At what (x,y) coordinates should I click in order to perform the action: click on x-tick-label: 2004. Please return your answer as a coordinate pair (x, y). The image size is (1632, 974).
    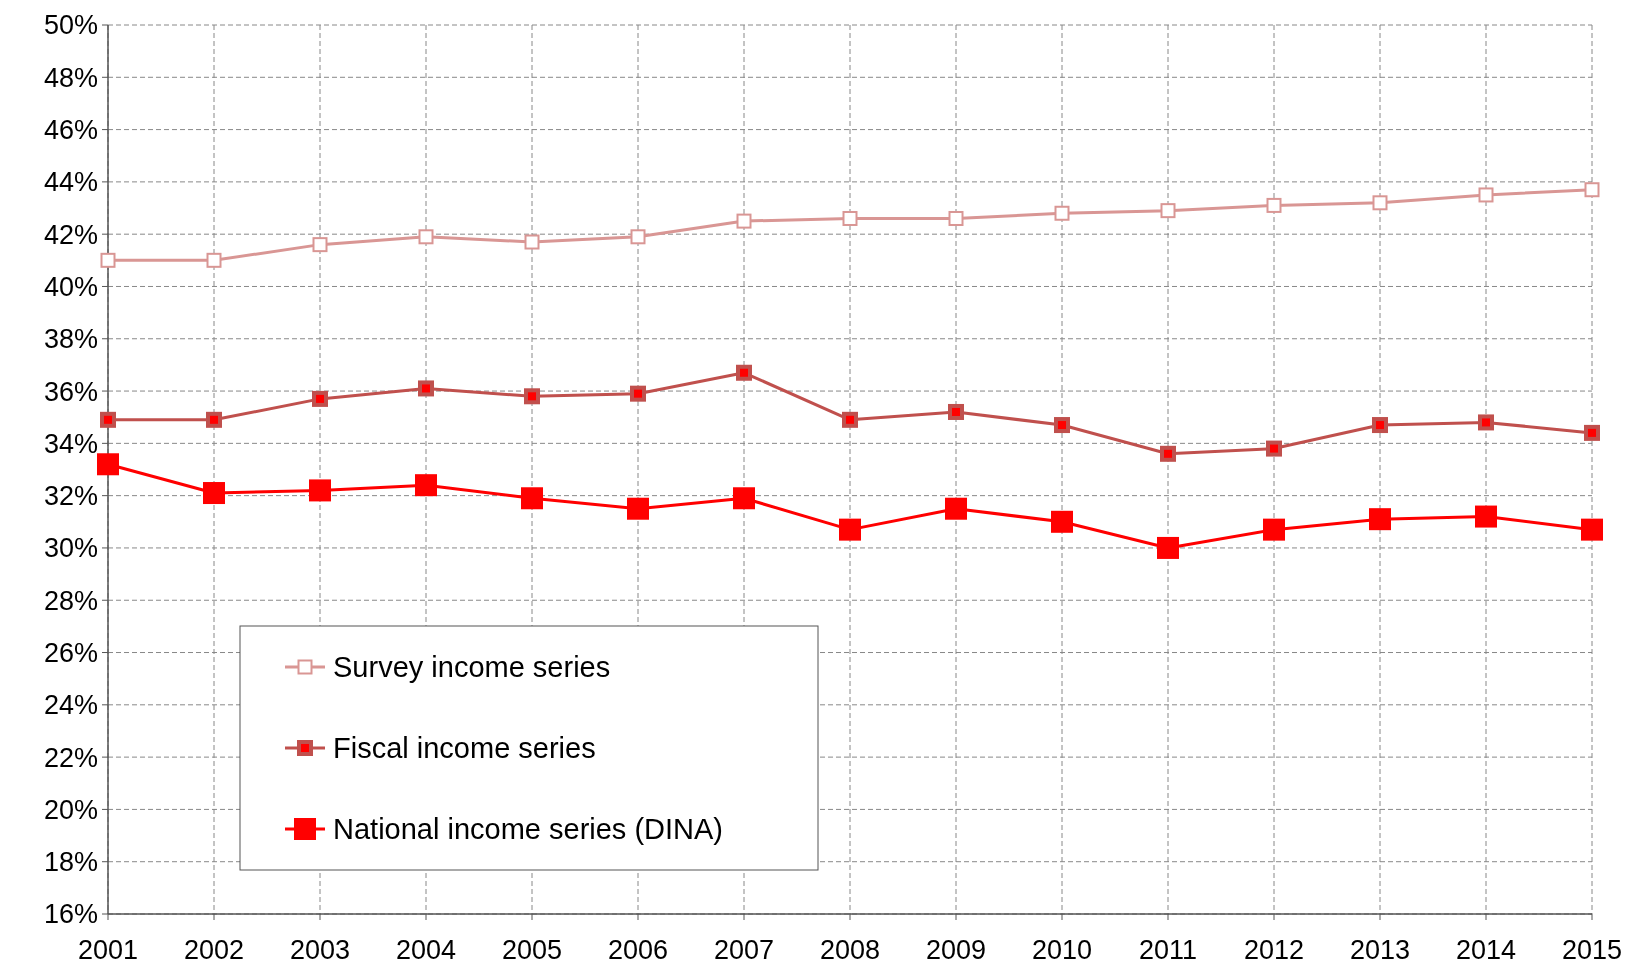
    Looking at the image, I should click on (426, 950).